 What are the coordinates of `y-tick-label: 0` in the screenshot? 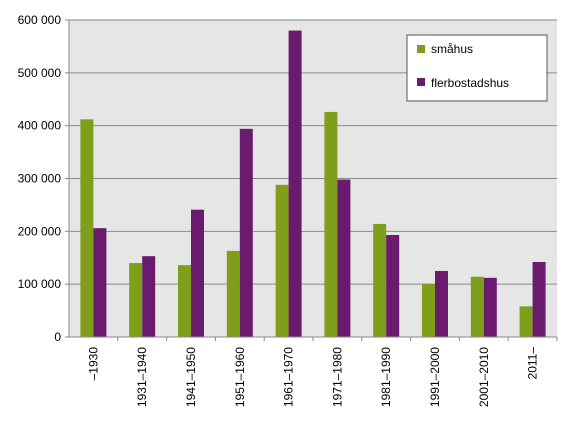 It's located at (57, 337).